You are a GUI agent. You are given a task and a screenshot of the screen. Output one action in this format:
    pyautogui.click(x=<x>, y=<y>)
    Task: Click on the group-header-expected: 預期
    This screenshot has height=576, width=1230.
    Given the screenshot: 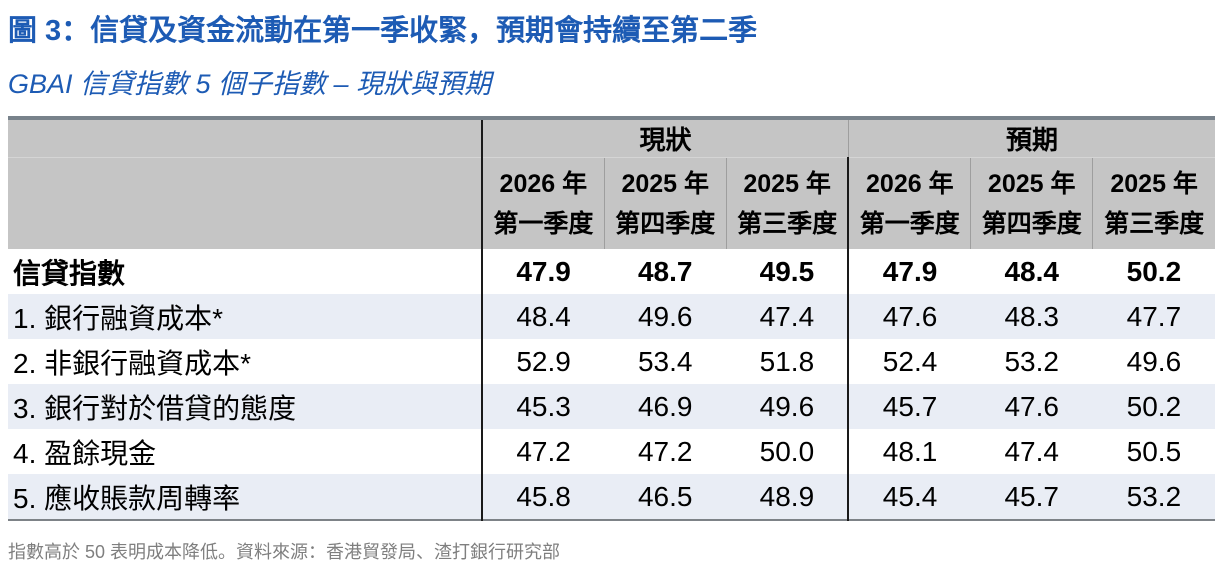 What is the action you would take?
    pyautogui.click(x=1031, y=138)
    